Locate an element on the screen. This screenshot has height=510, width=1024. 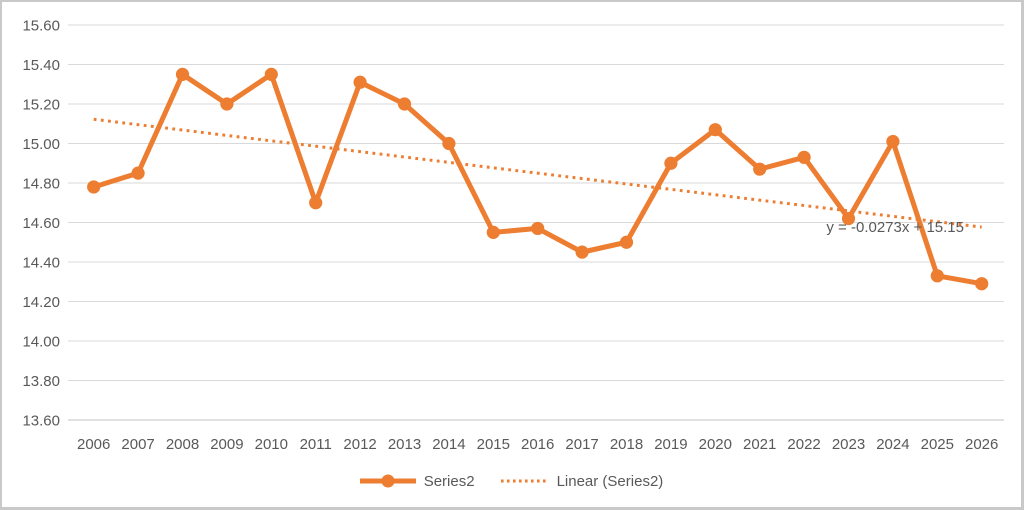
x-tick-label: 2011 is located at coordinates (316, 444).